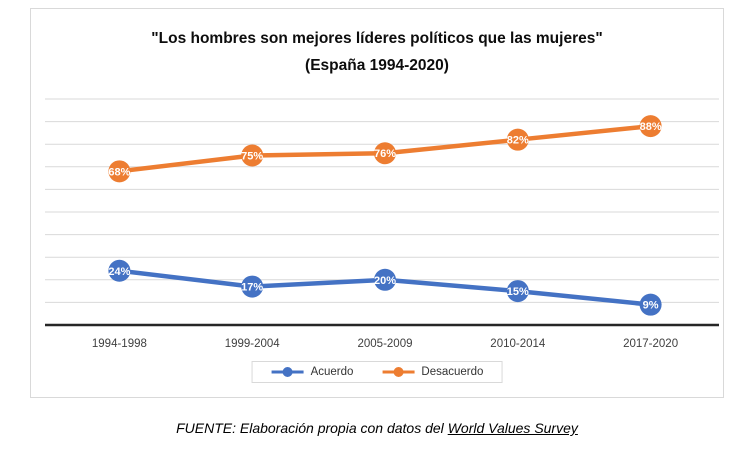  I want to click on x-tick-label: 2017-2020, so click(650, 344).